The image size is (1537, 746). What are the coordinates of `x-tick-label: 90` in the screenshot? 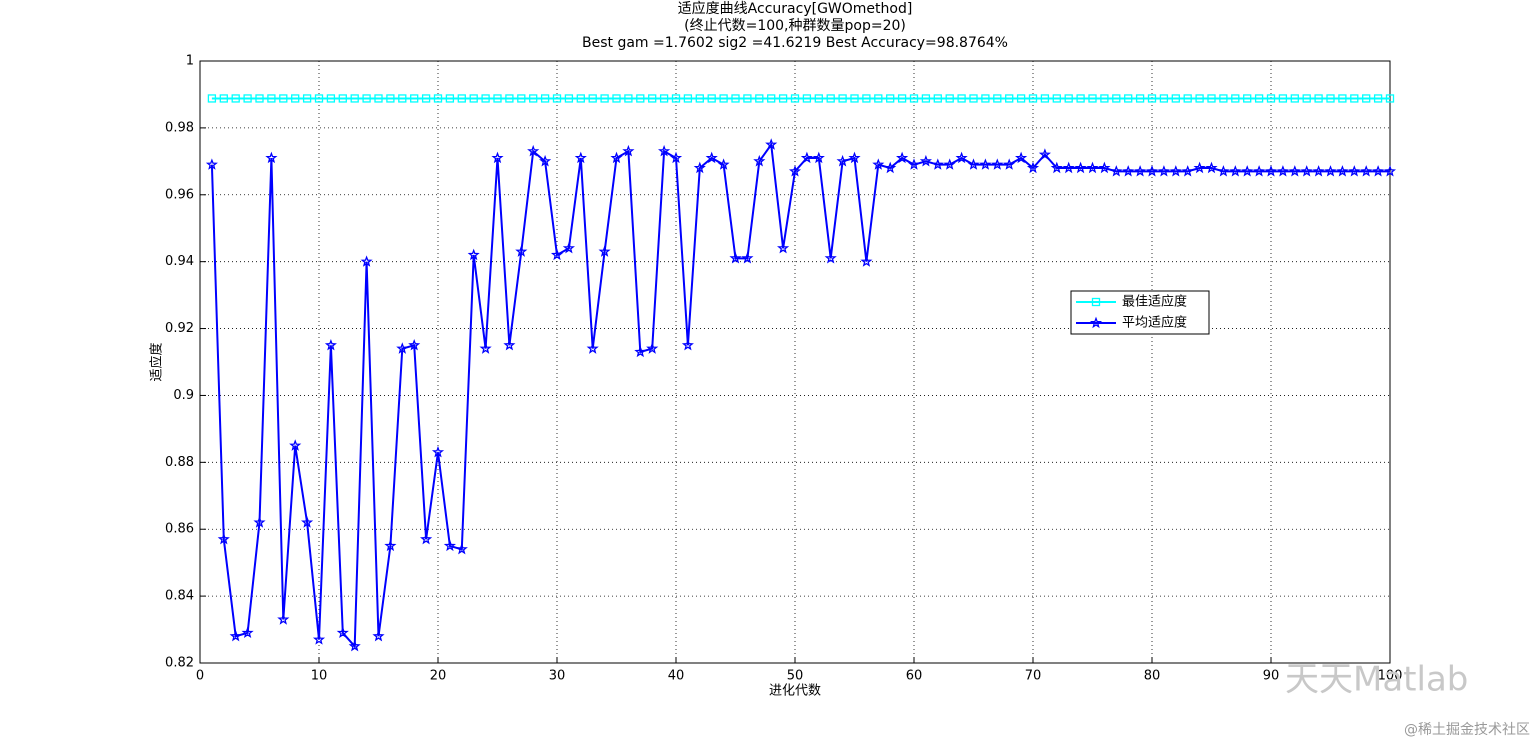 It's located at (1271, 676).